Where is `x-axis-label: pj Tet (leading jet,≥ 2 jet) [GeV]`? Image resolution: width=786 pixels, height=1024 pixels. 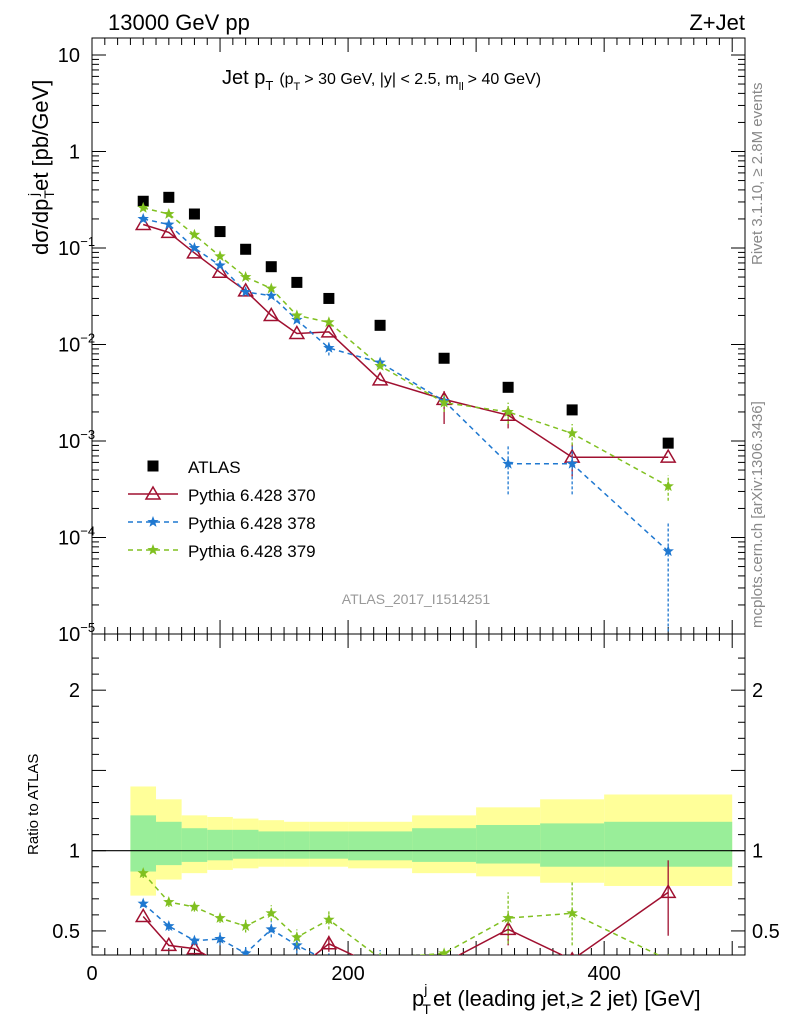
x-axis-label: pj Tet (leading jet,≥ 2 jet) [GeV] is located at coordinates (556, 999).